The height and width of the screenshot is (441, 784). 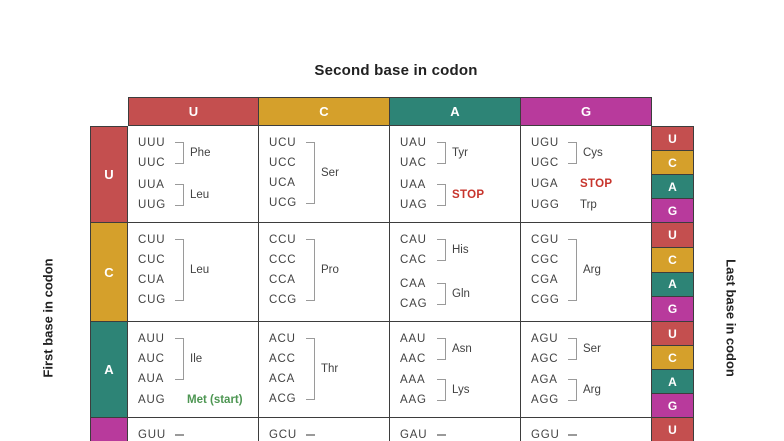 I want to click on codon: GUU, so click(x=152, y=435).